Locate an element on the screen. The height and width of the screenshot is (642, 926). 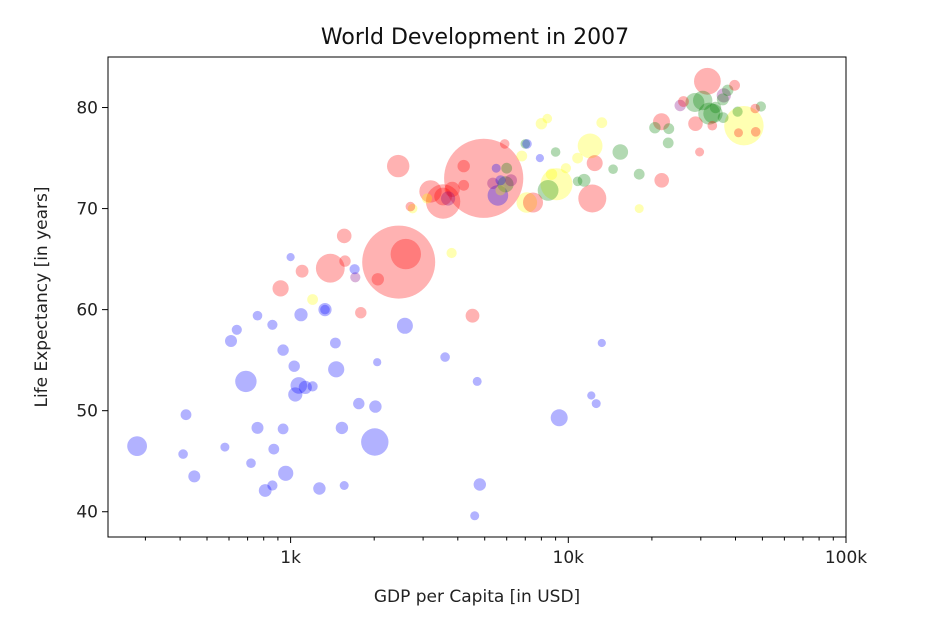
x-tick-label: 10k is located at coordinates (569, 558).